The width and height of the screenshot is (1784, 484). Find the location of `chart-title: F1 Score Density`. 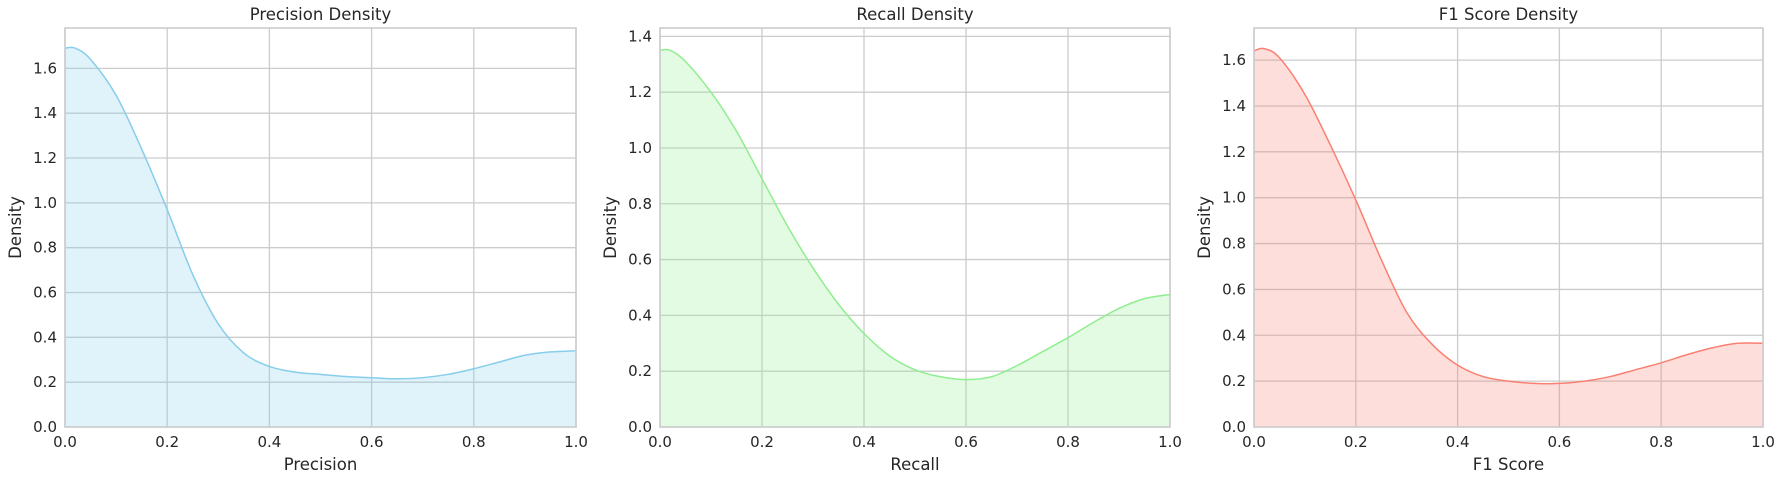

chart-title: F1 Score Density is located at coordinates (1509, 14).